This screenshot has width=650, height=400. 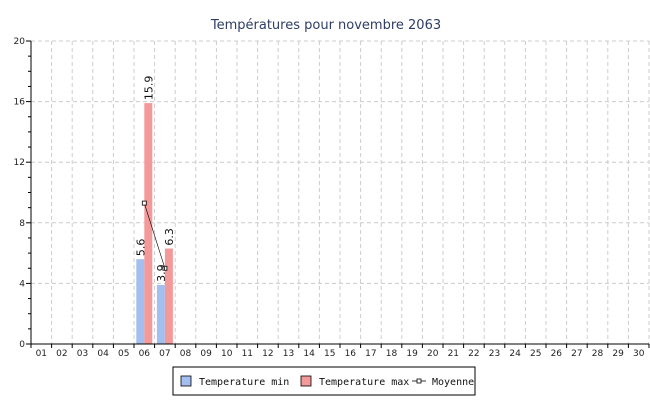 What do you see at coordinates (419, 381) in the screenshot?
I see `legend-marker` at bounding box center [419, 381].